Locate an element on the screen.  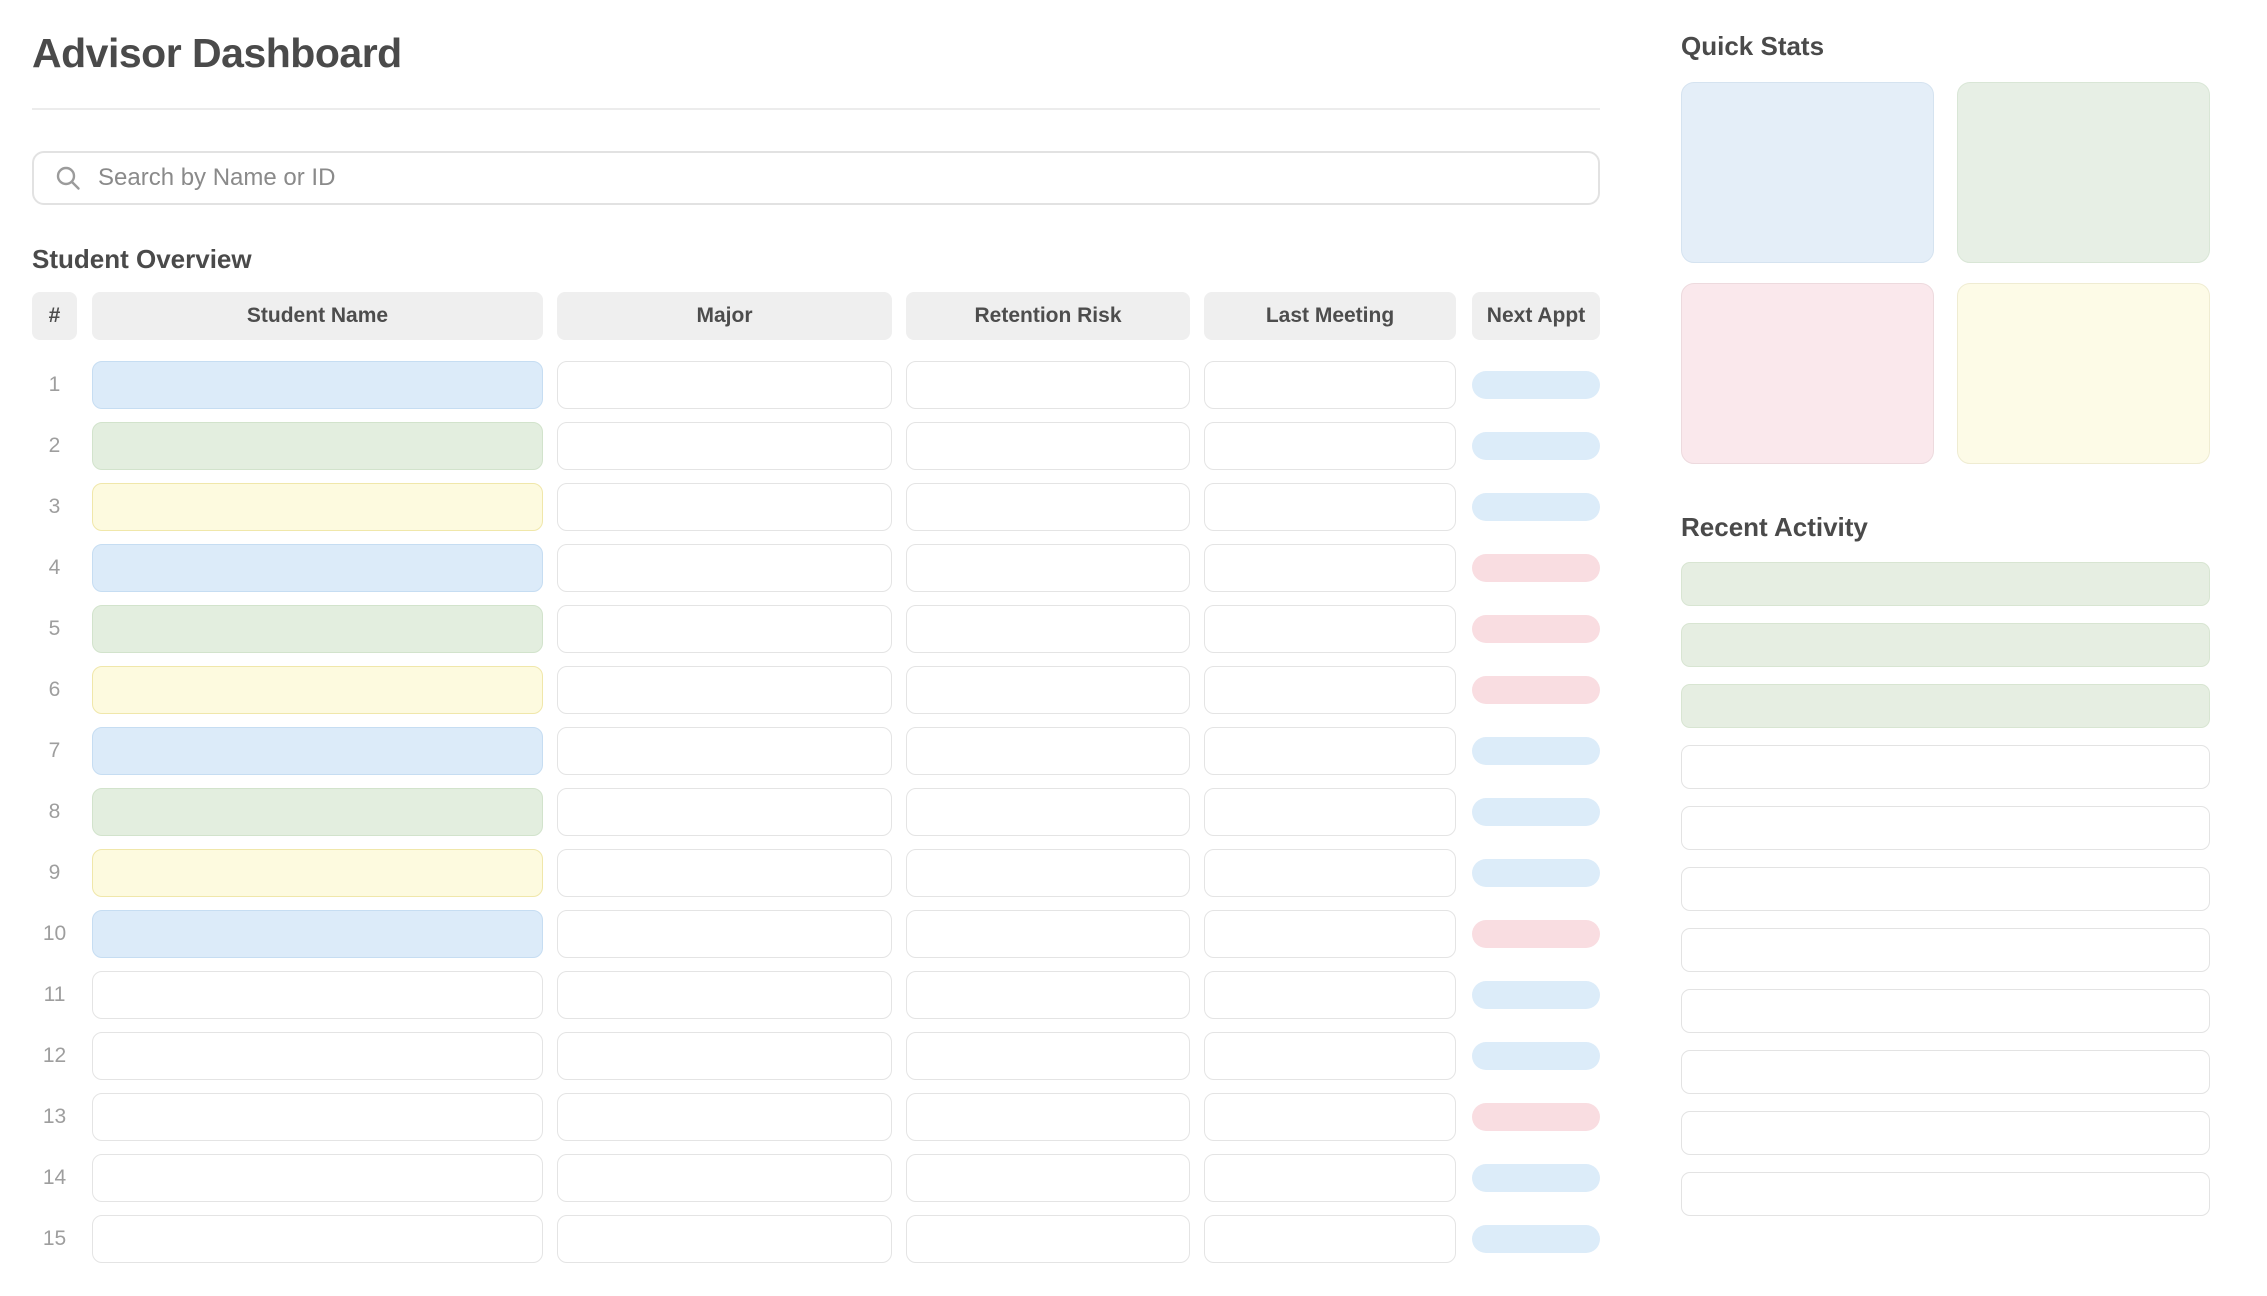
row-number: 15 is located at coordinates (54, 1238).